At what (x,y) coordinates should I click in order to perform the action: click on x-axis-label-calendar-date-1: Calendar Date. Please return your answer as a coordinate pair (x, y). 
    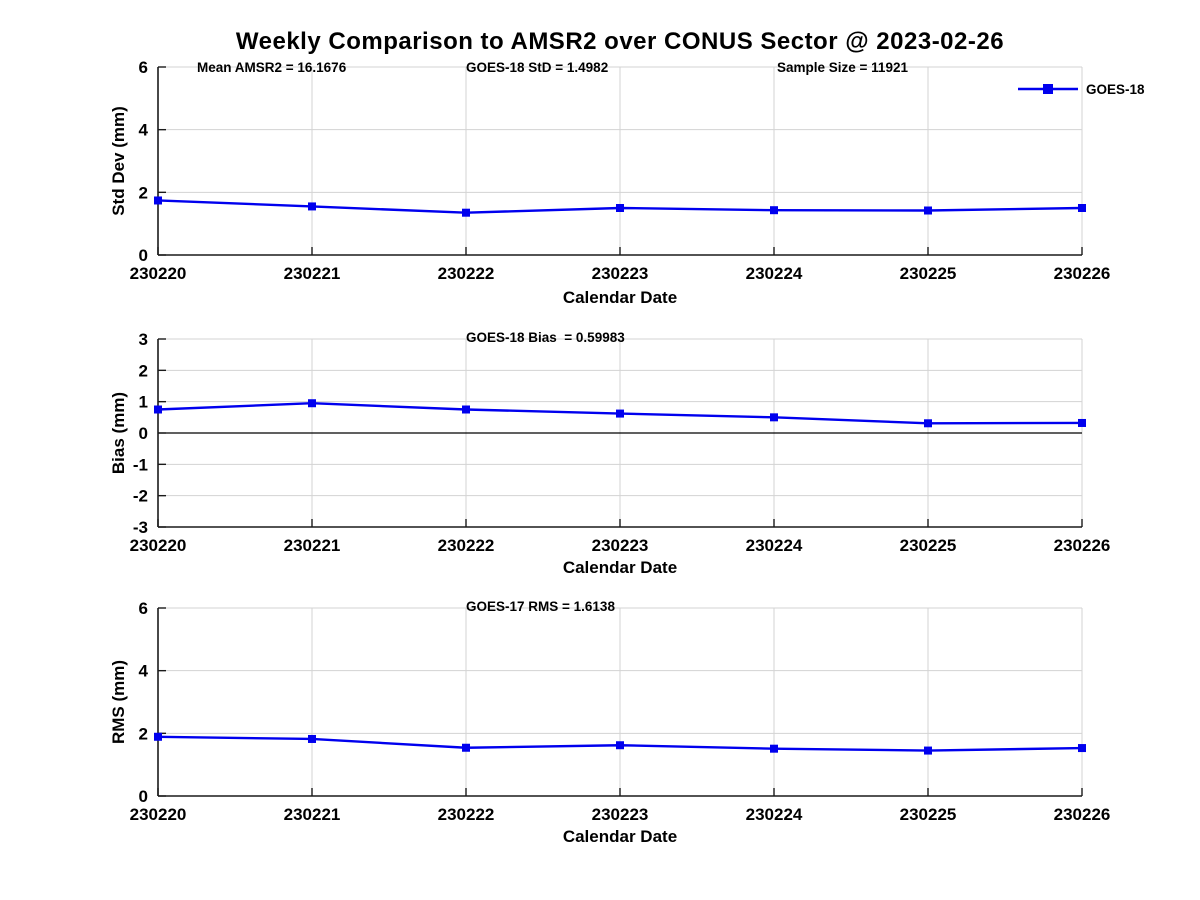
    Looking at the image, I should click on (620, 297).